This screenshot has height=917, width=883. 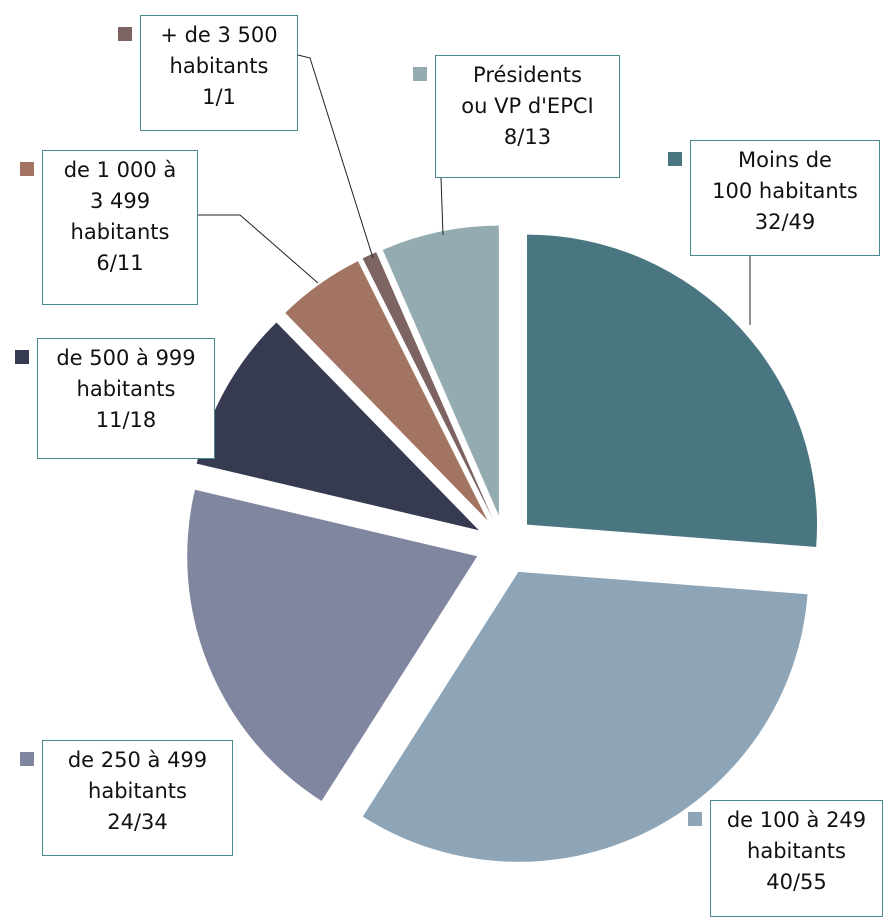 I want to click on value-label: 8/13, so click(x=527, y=137).